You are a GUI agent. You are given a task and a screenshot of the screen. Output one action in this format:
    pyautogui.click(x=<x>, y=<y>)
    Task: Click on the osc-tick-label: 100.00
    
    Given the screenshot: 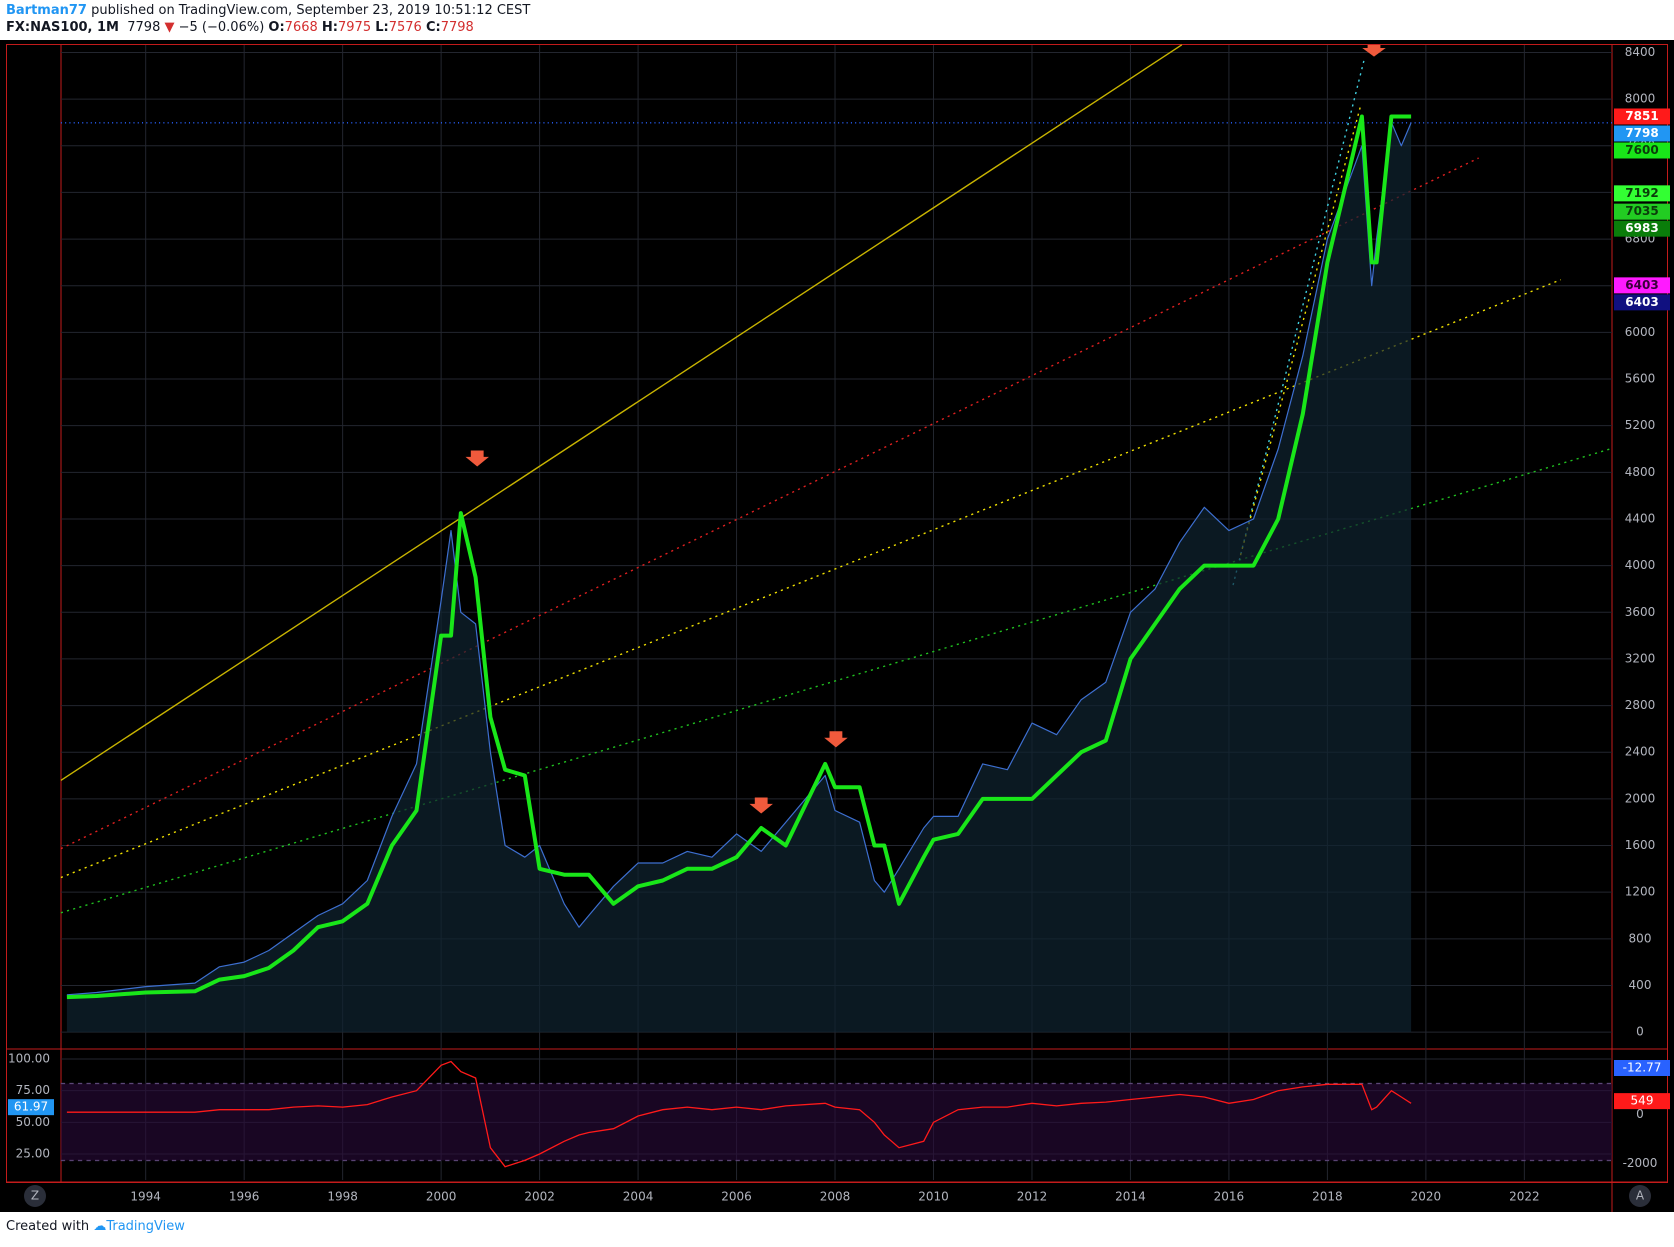 What is the action you would take?
    pyautogui.click(x=29, y=1058)
    